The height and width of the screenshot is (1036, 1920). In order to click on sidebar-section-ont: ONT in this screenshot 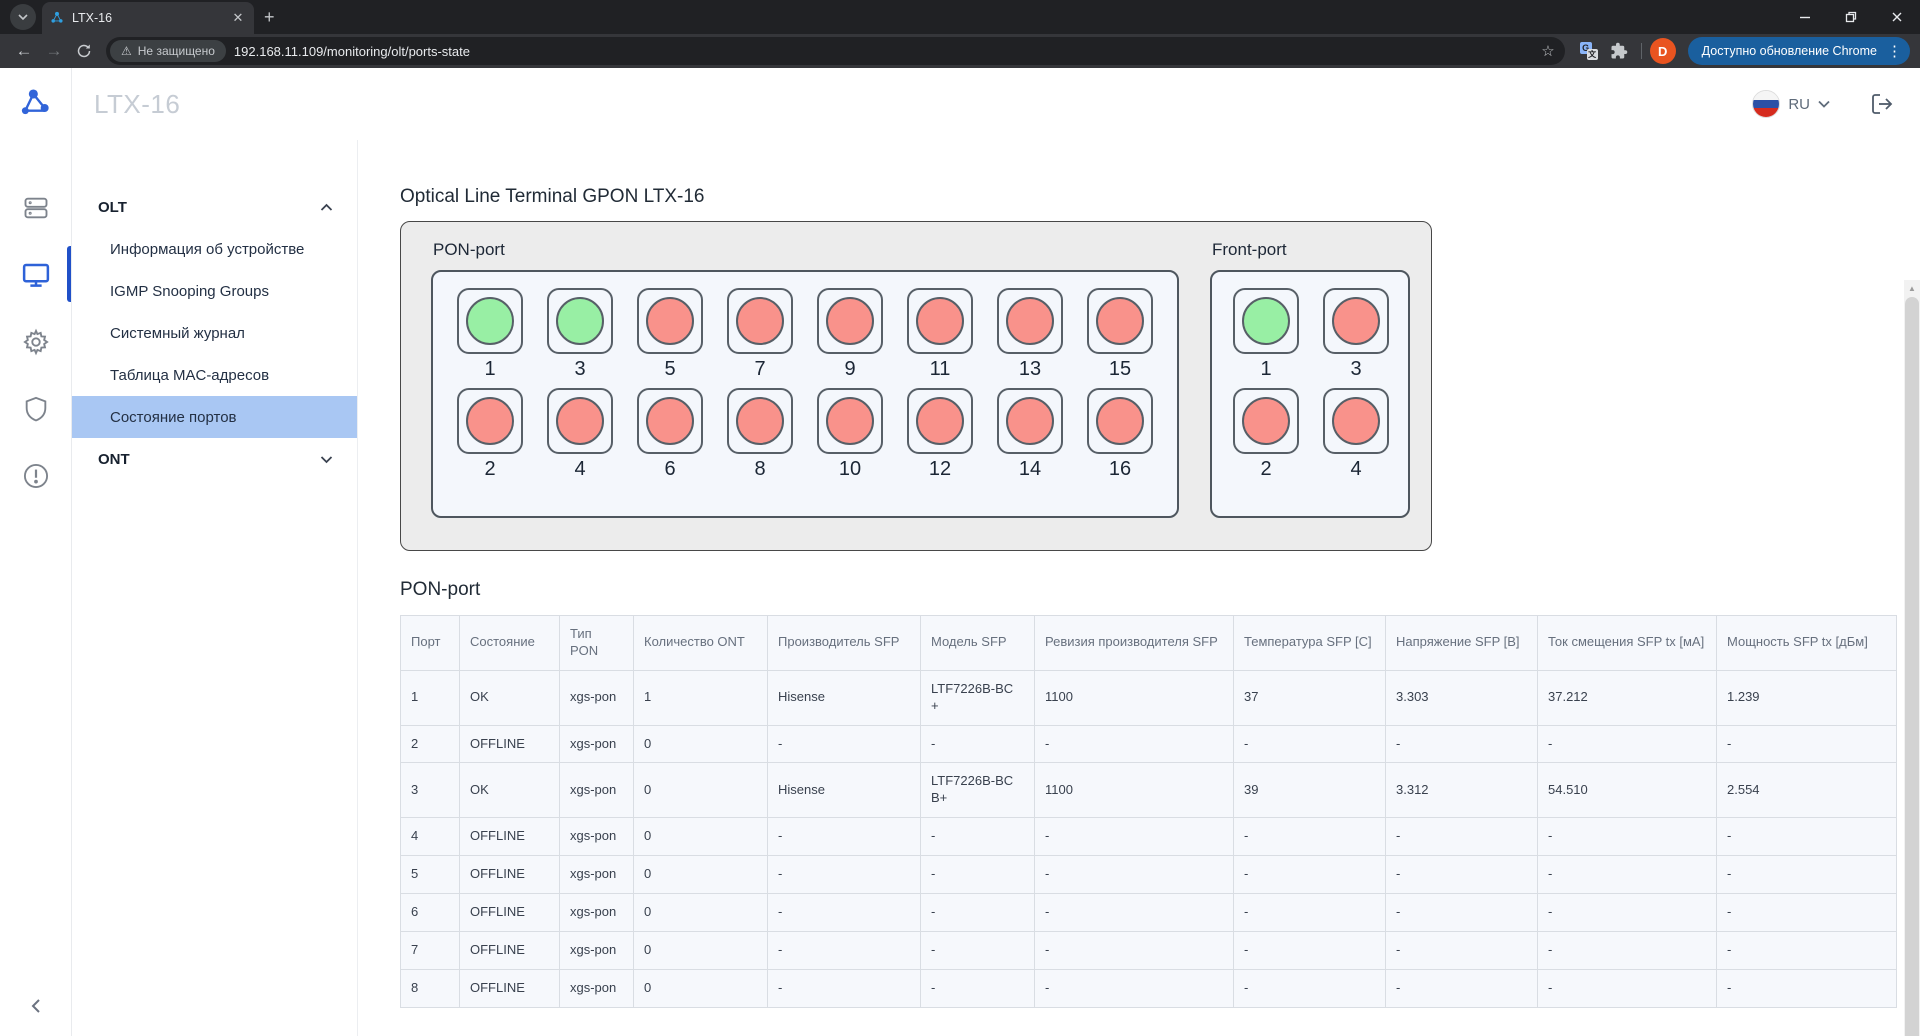, I will do `click(214, 459)`.